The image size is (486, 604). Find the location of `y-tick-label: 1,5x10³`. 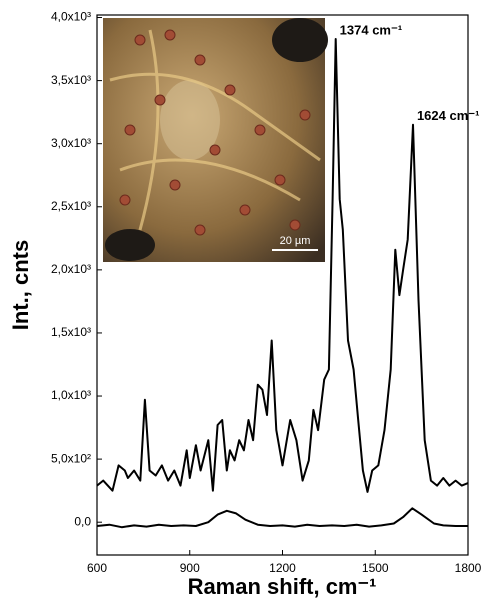

y-tick-label: 1,5x10³ is located at coordinates (71, 332).